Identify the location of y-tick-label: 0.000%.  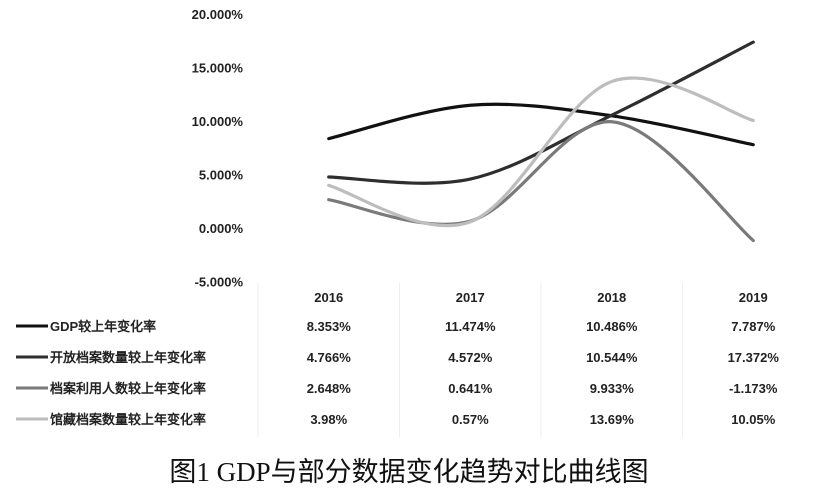
(221, 228).